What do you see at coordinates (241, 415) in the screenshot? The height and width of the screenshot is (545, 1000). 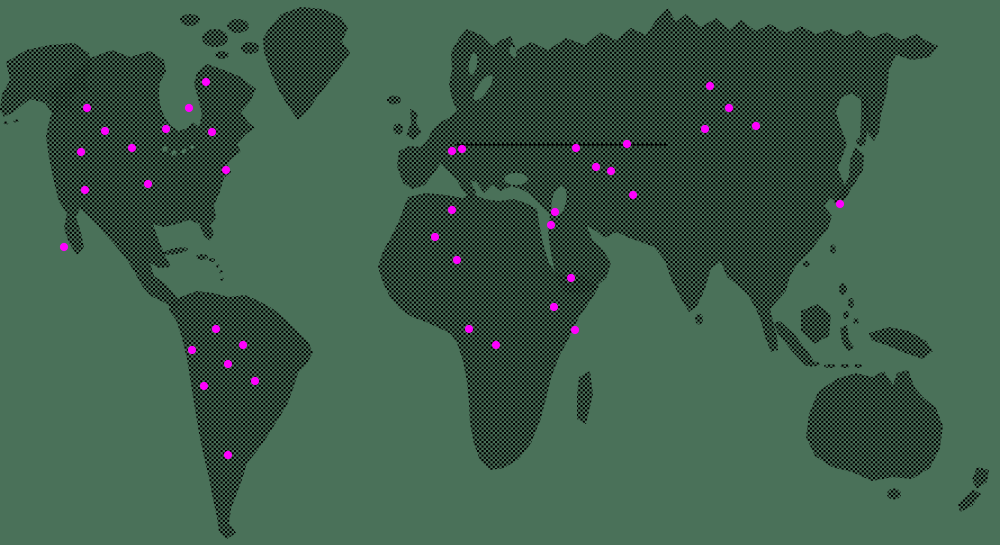 I see `continent-south-america` at bounding box center [241, 415].